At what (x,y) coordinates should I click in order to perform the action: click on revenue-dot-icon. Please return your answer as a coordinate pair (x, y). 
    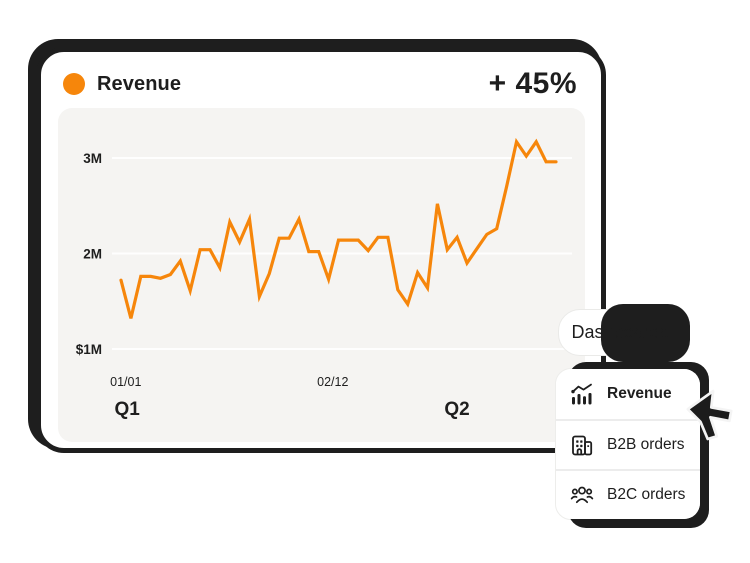
    Looking at the image, I should click on (74, 84).